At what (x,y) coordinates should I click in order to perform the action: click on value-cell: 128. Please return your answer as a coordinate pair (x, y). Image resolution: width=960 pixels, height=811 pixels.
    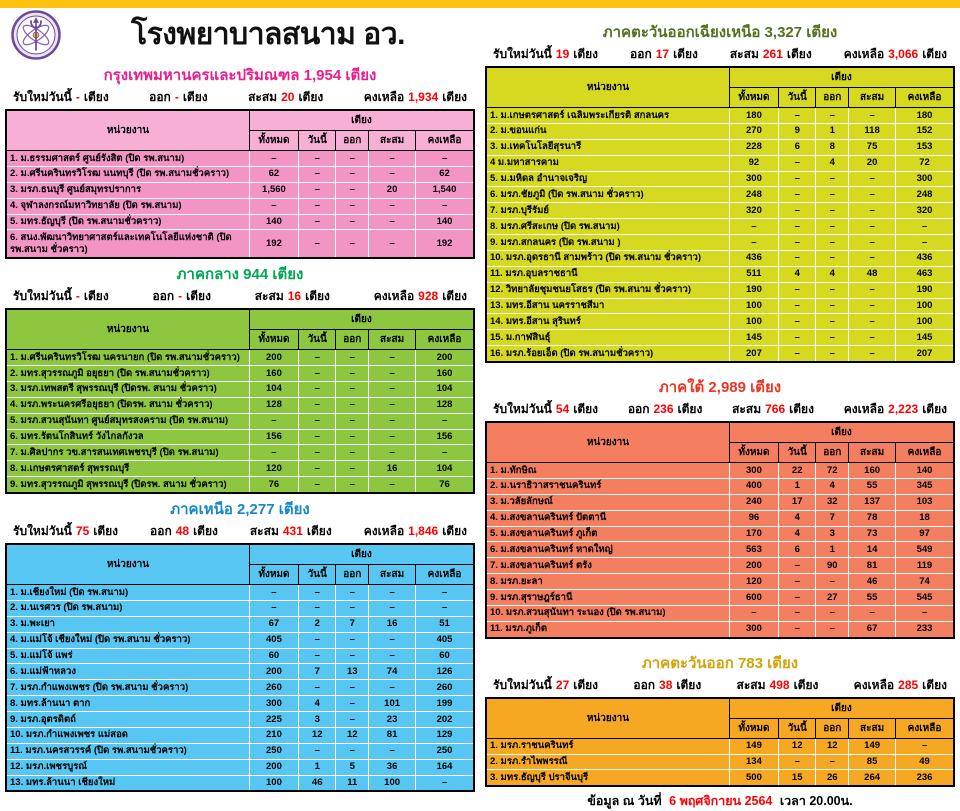
    Looking at the image, I should click on (444, 405).